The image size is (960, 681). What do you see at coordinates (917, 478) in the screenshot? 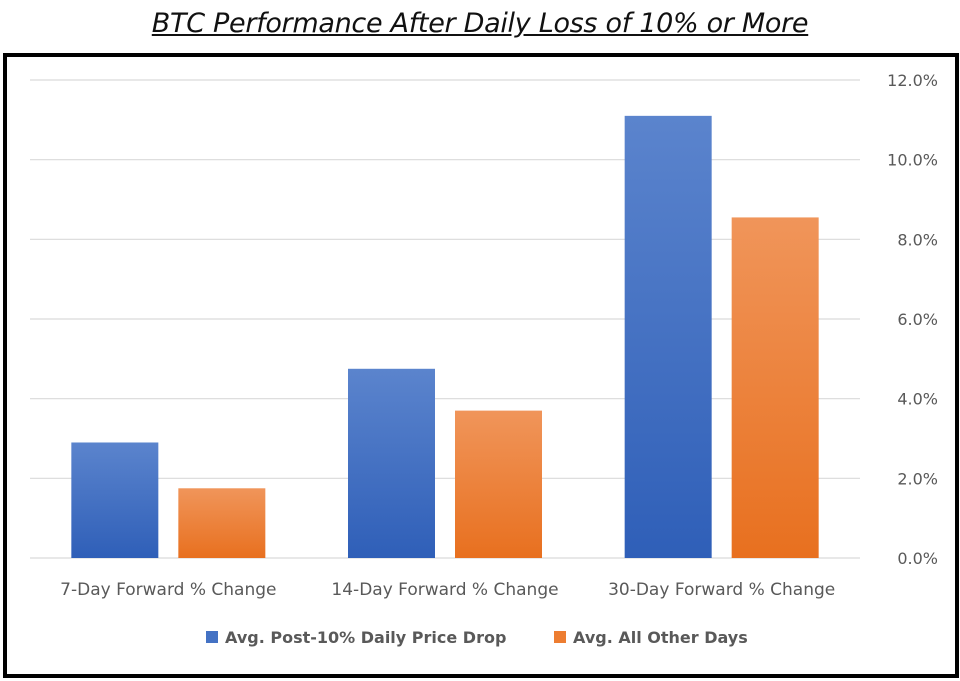
I see `y-tick-label: 2.0%` at bounding box center [917, 478].